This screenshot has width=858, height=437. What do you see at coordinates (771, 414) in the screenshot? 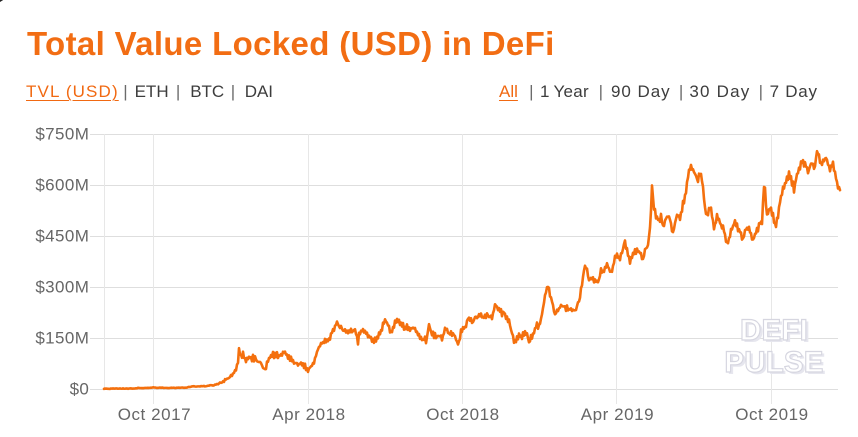
I see `svg-text: Oct 2019` at bounding box center [771, 414].